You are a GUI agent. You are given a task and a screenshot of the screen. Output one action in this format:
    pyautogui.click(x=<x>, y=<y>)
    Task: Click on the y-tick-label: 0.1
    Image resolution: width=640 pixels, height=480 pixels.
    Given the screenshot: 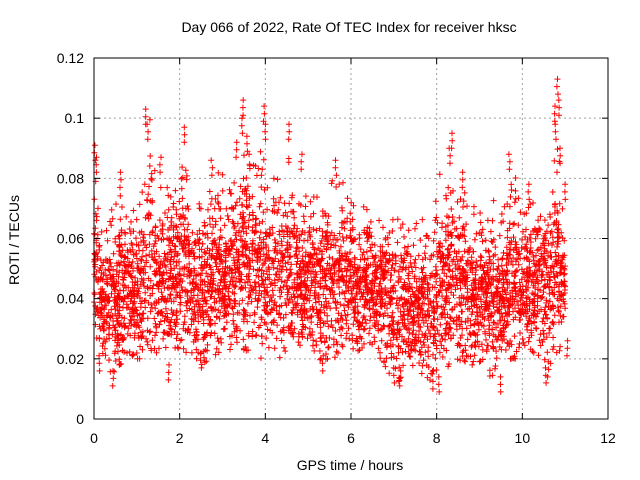 What is the action you would take?
    pyautogui.click(x=75, y=118)
    